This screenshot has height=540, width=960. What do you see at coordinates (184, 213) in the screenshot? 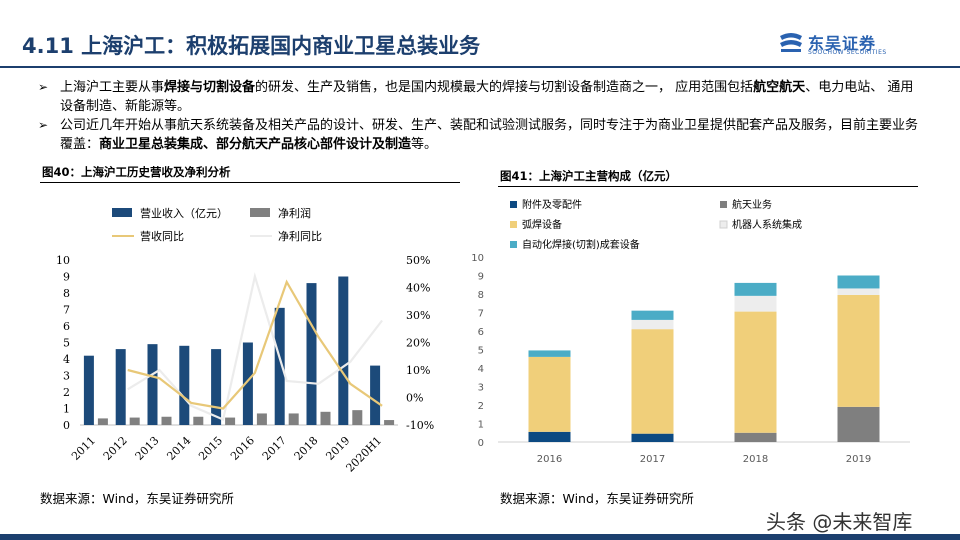
I see `legend-label: 营业收入（亿元）` at bounding box center [184, 213].